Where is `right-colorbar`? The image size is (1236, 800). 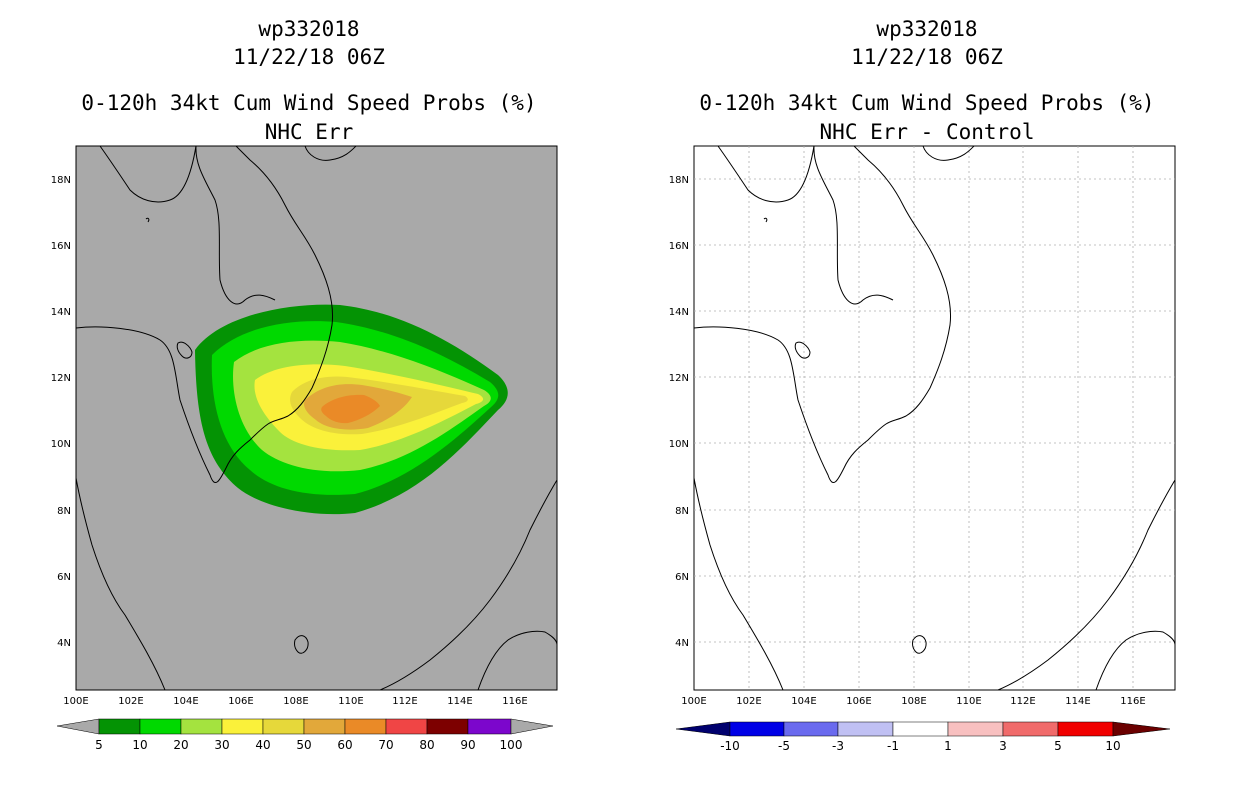 right-colorbar is located at coordinates (923, 729).